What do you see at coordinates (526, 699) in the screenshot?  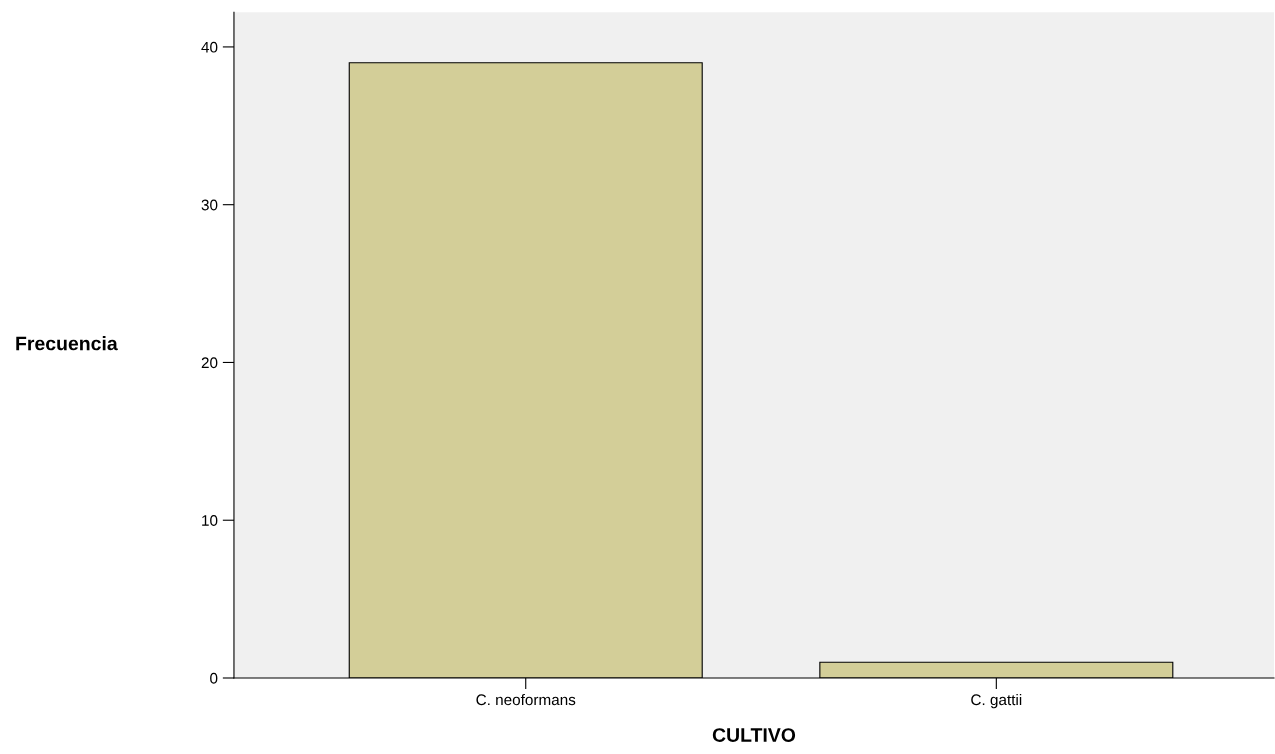 I see `x-tick-label: C. neoformans` at bounding box center [526, 699].